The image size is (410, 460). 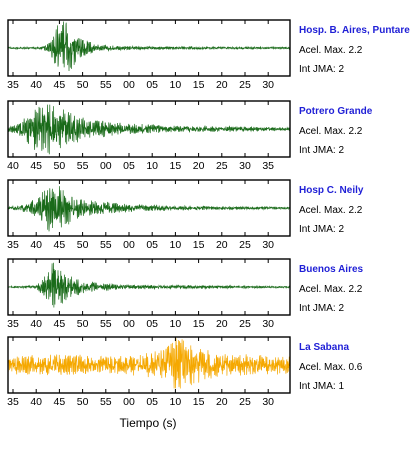 What do you see at coordinates (321, 386) in the screenshot?
I see `station-stat: Int JMA: 1` at bounding box center [321, 386].